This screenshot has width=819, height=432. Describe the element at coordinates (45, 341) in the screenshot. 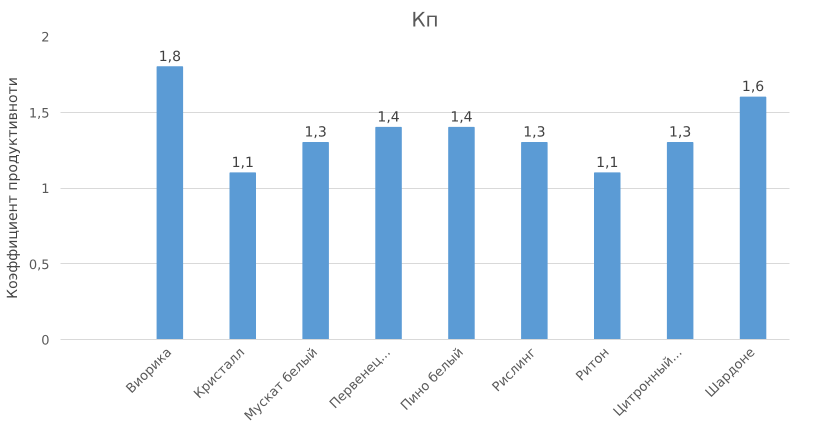

I see `y-tick-label: 0` at that location.